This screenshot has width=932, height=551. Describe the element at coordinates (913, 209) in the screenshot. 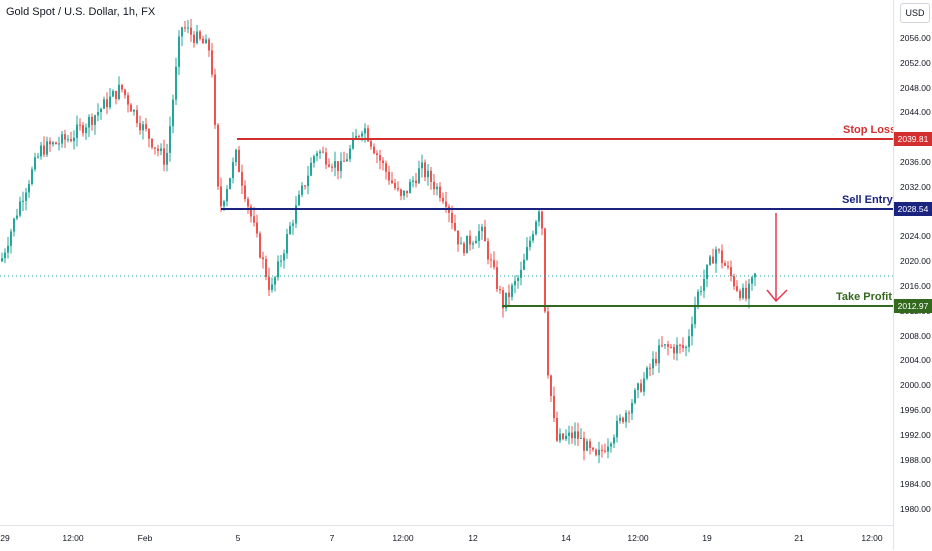

I see `sell-entry-price-tag: 2028.54` at that location.